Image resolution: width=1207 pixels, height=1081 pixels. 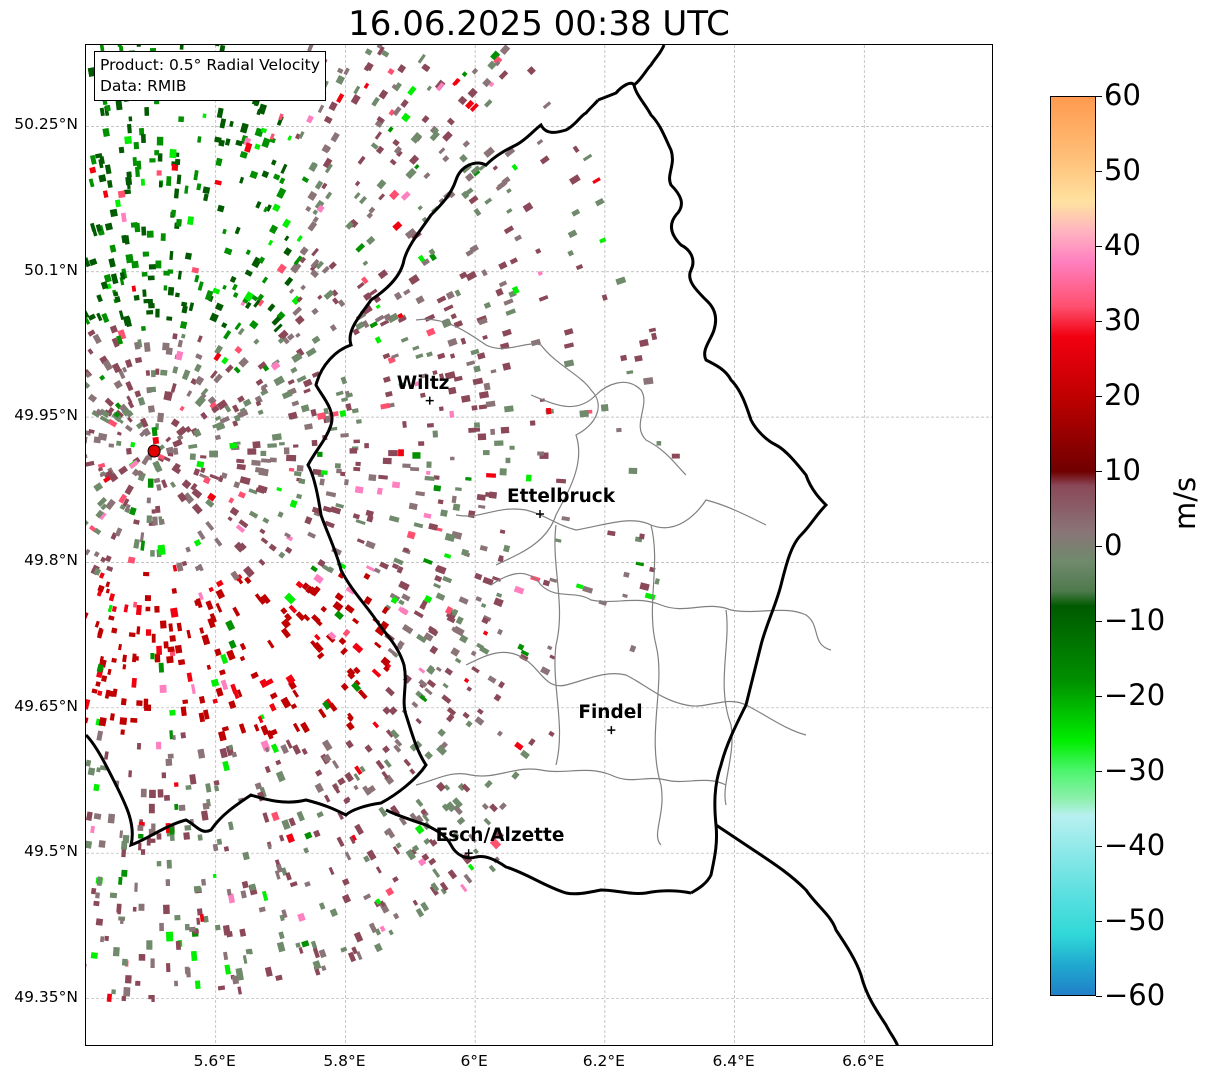 I want to click on colorbar-tick-label: −20, so click(x=1135, y=695).